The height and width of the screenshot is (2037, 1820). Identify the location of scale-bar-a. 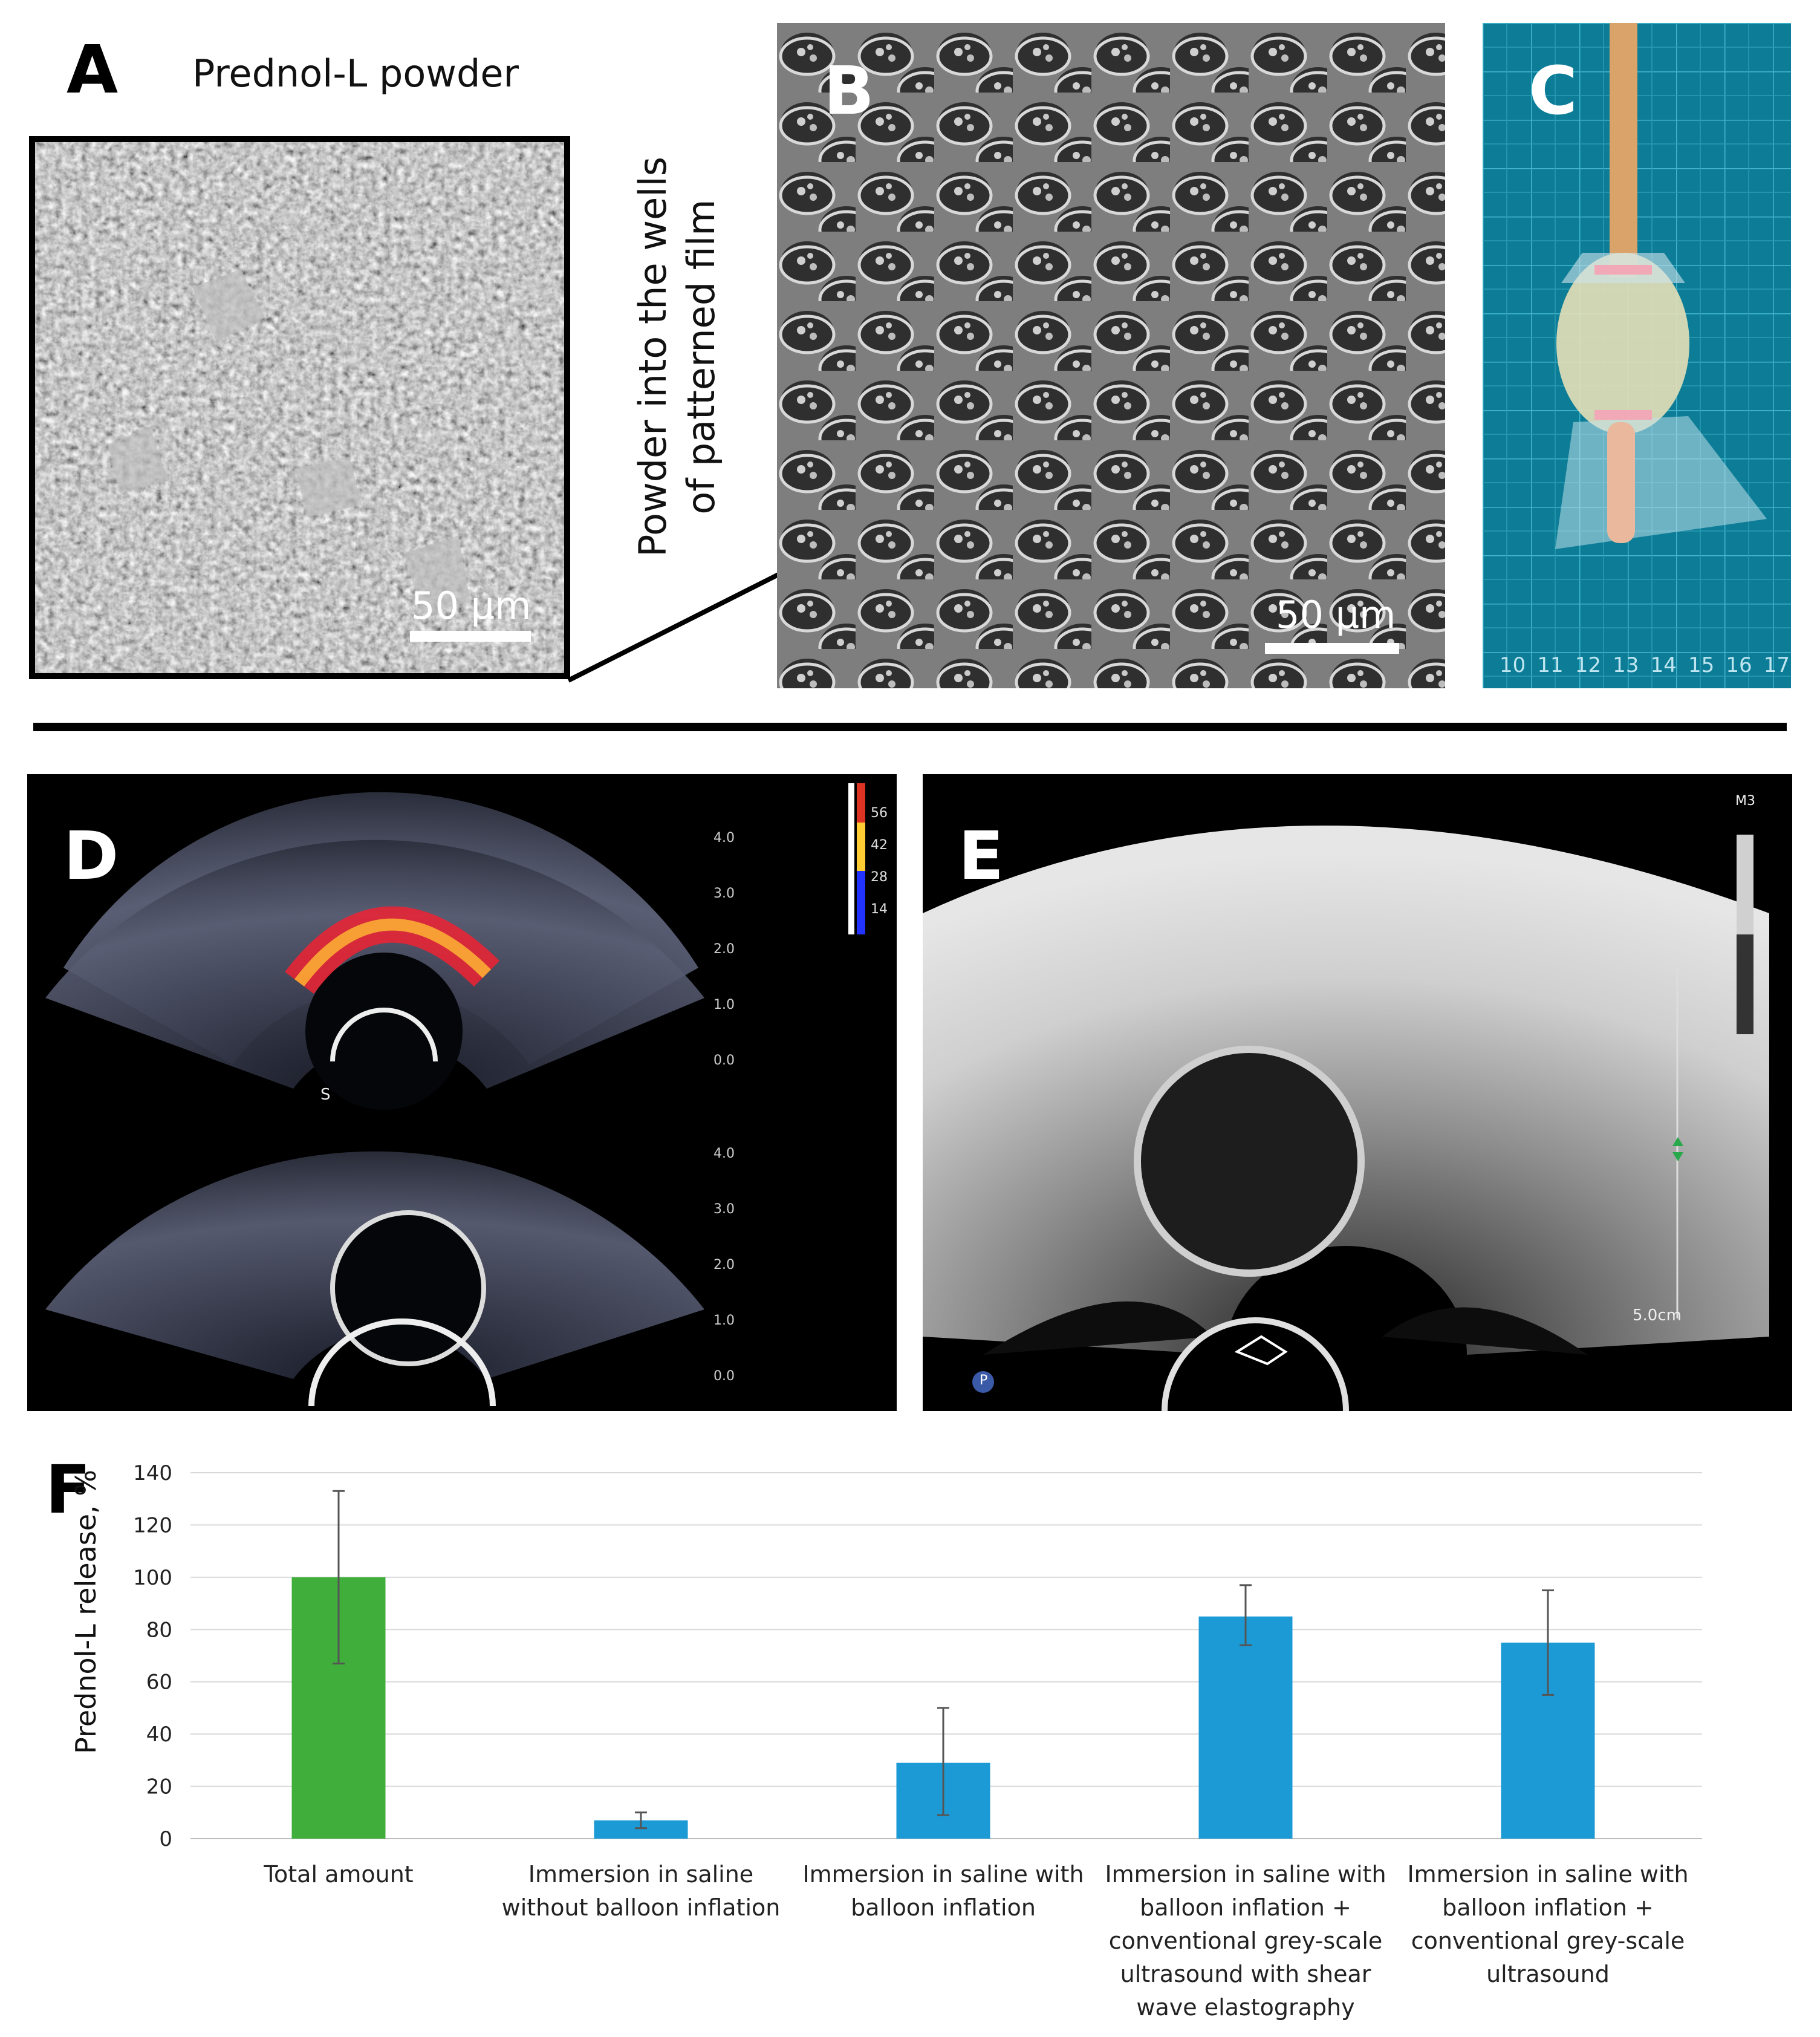
(470, 637).